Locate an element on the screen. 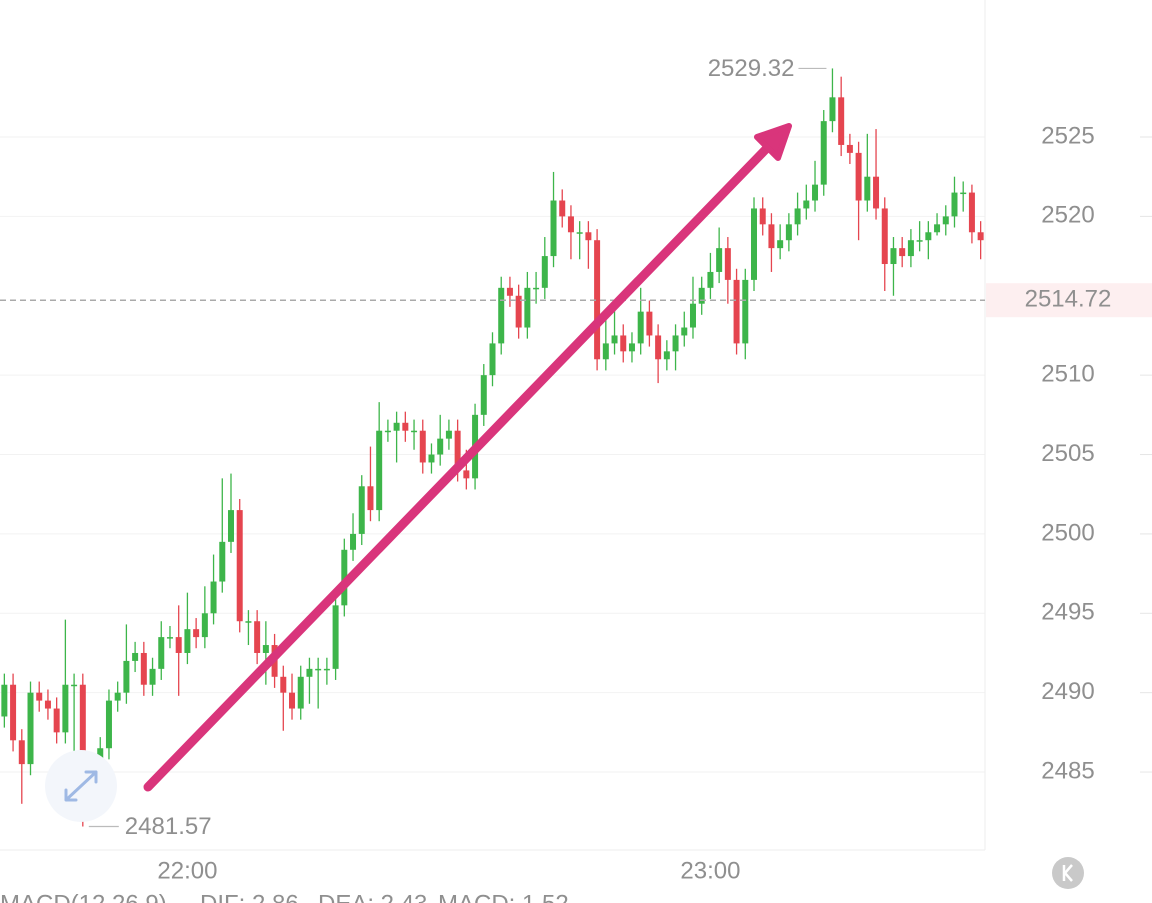 The image size is (1152, 903). expand-button is located at coordinates (81, 786).